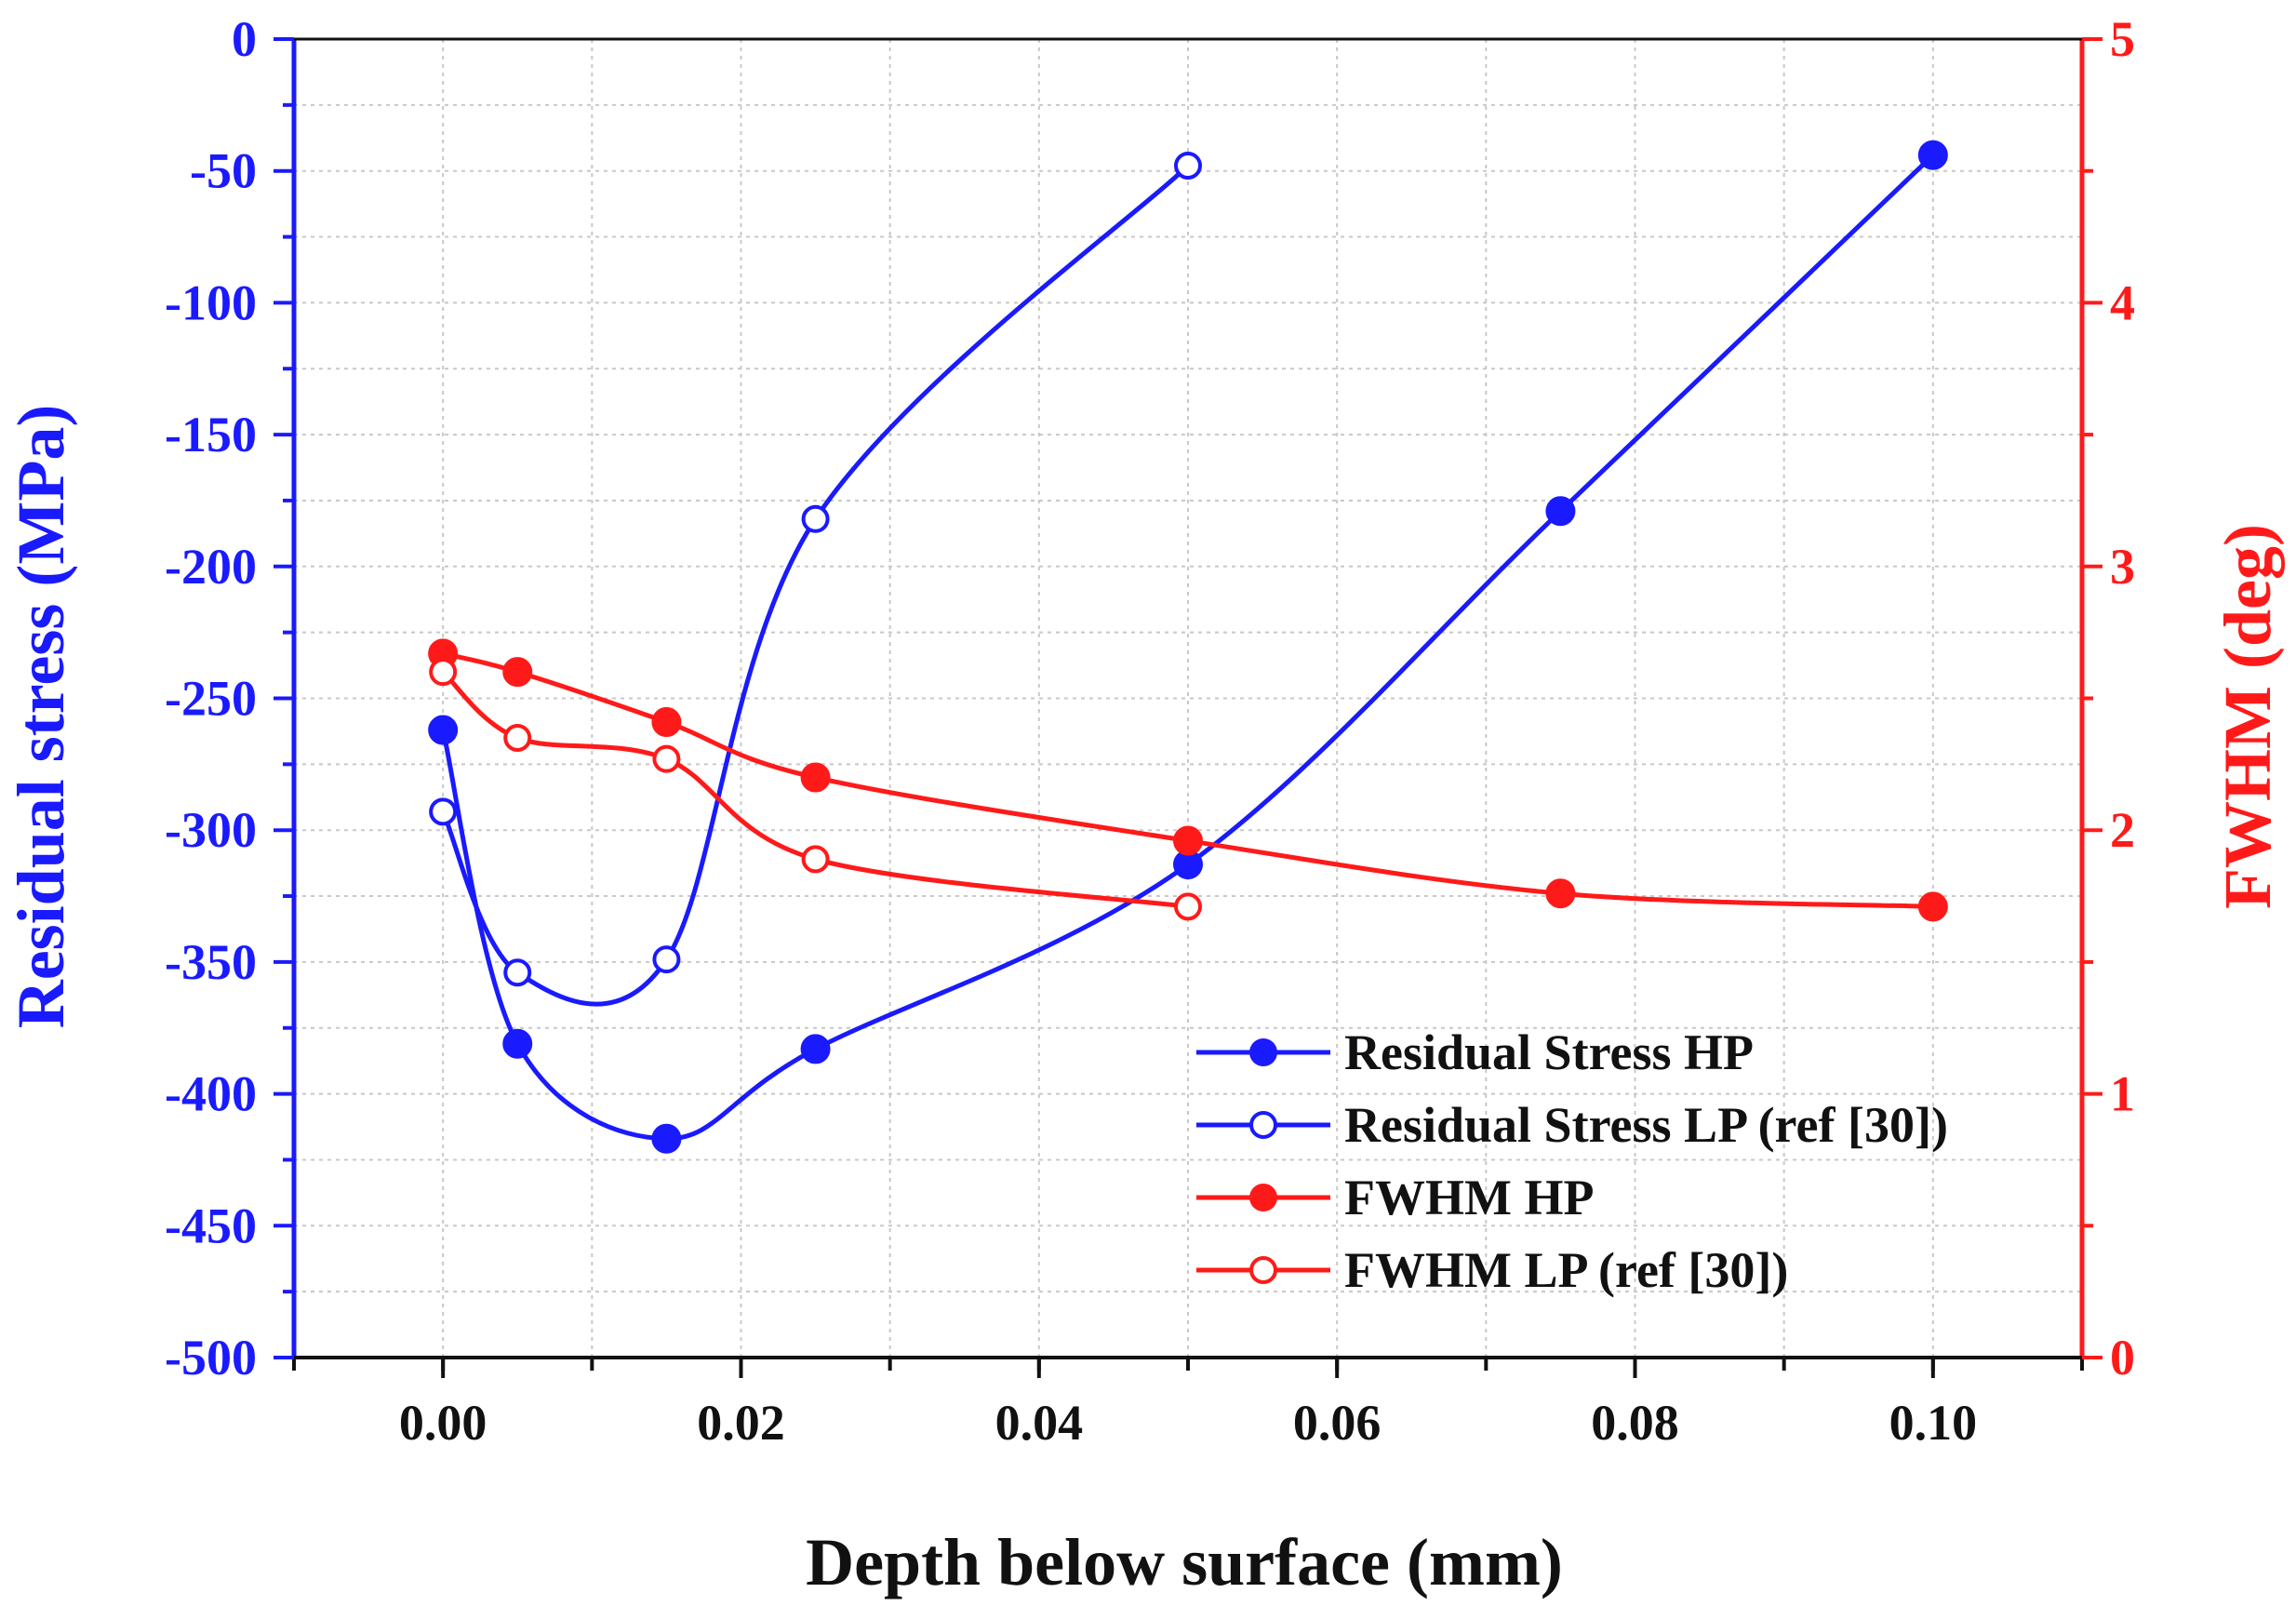 This screenshot has height=1606, width=2296. I want to click on legend-label: Residual Stress LP (ref [30]), so click(1646, 1125).